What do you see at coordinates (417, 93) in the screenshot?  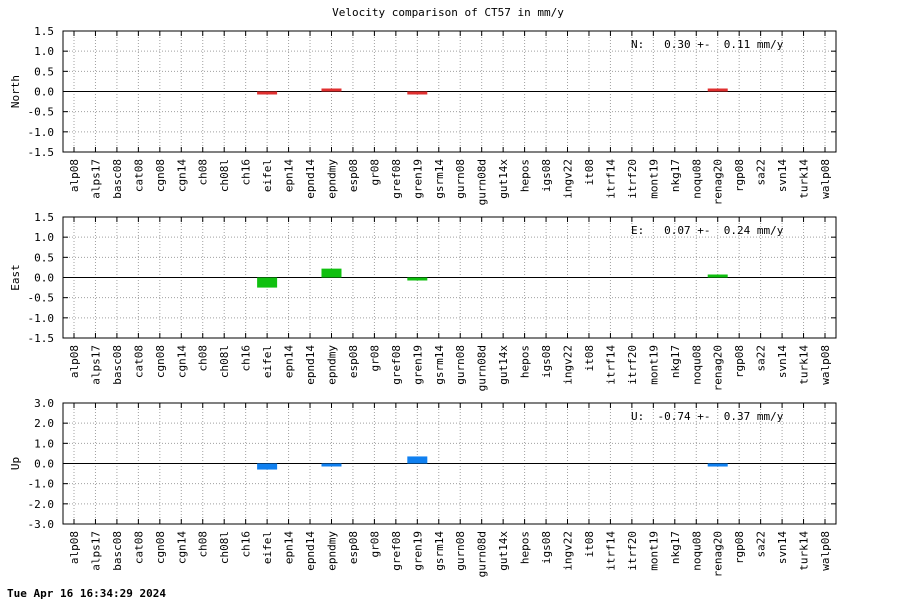 I see `bar-north-gren19` at bounding box center [417, 93].